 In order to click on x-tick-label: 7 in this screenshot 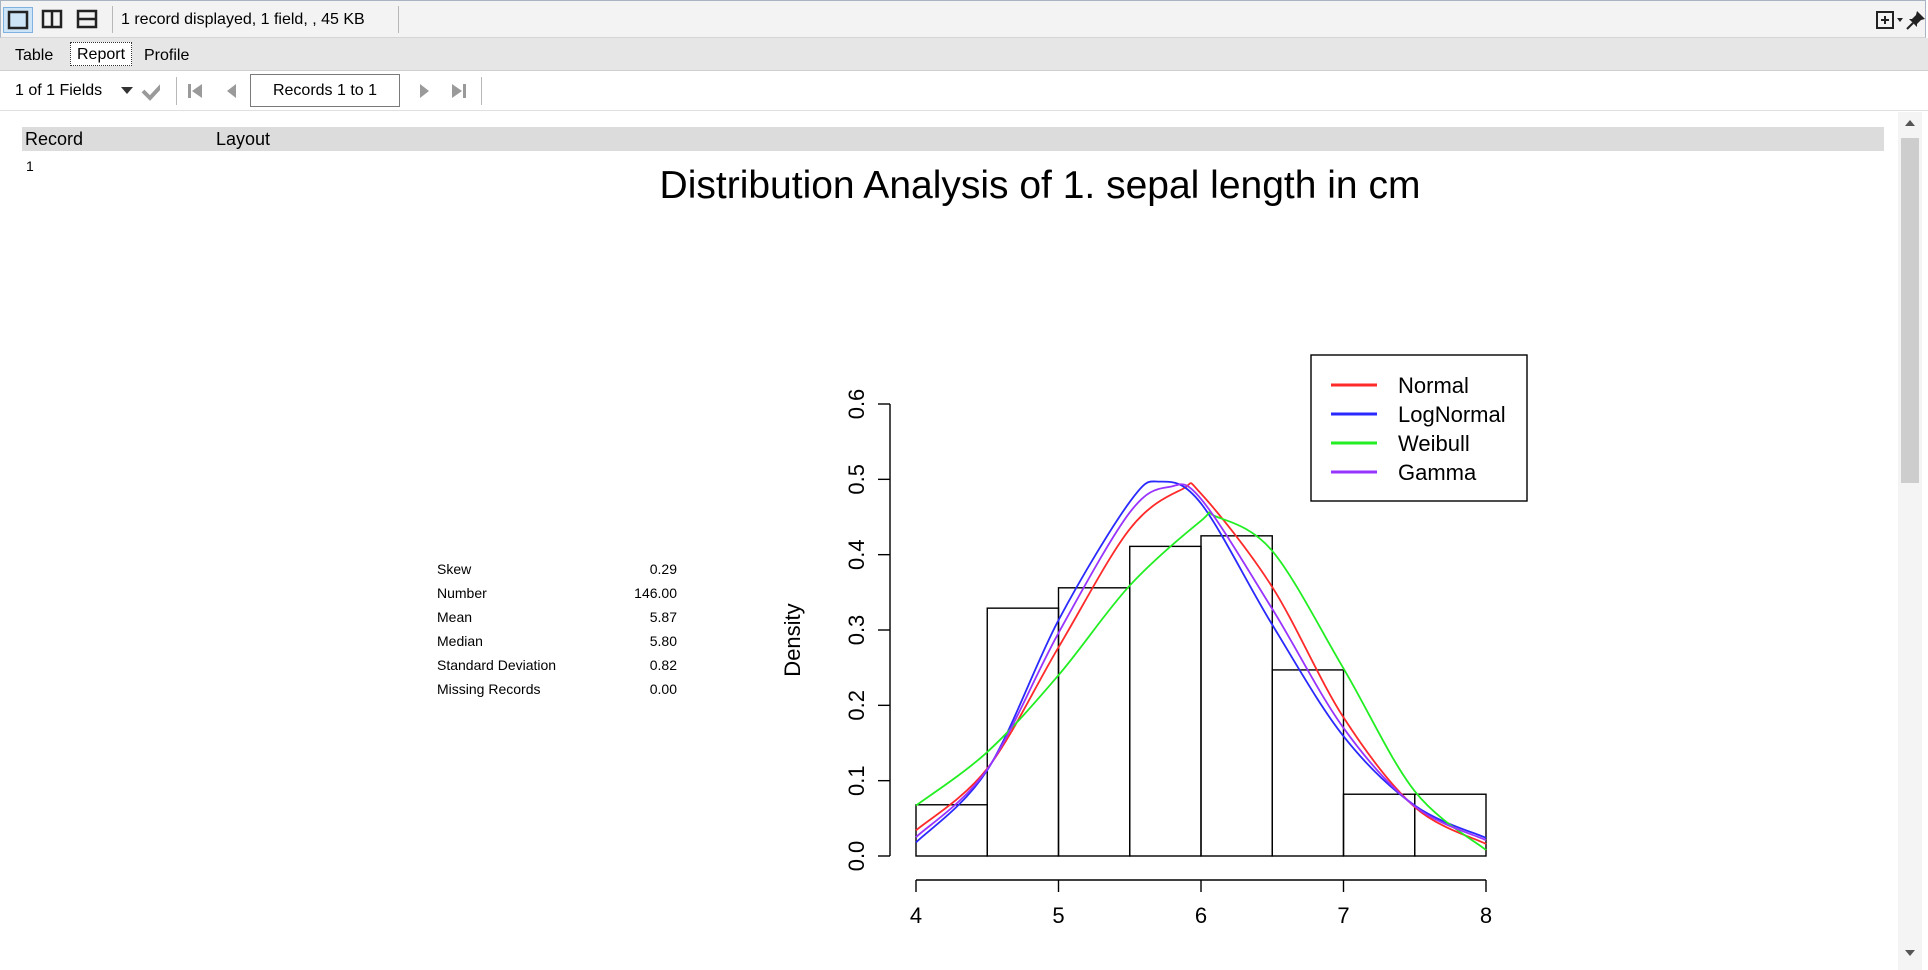, I will do `click(1343, 915)`.